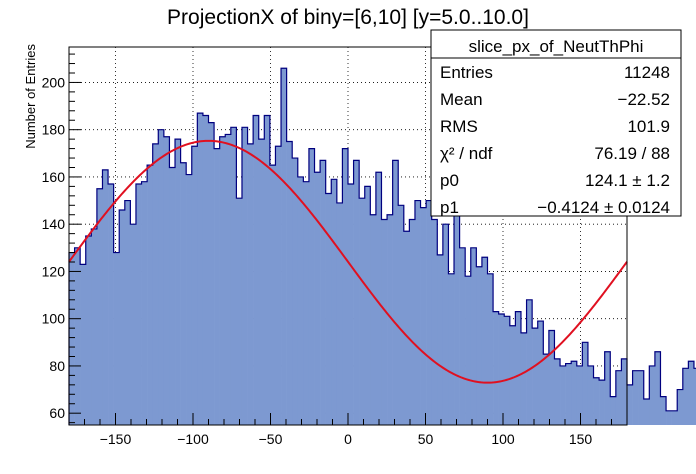 The image size is (696, 474). I want to click on x-tick-label: 50, so click(426, 439).